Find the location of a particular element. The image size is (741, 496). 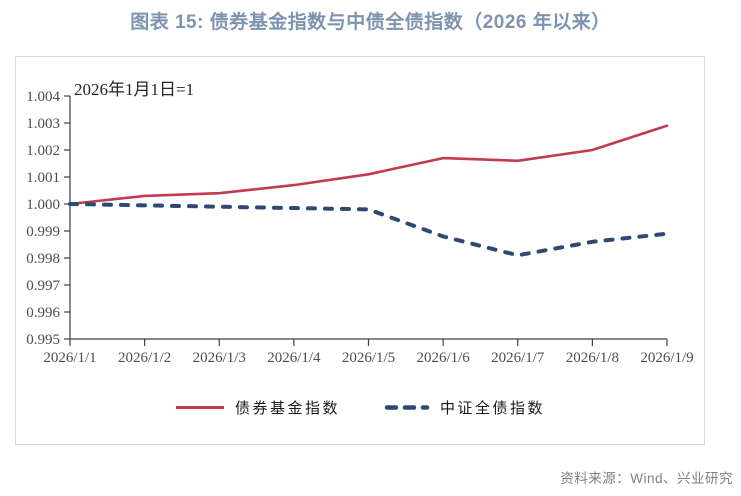

chart-legend: 债券基金指数 中证全债指数 is located at coordinates (360, 407).